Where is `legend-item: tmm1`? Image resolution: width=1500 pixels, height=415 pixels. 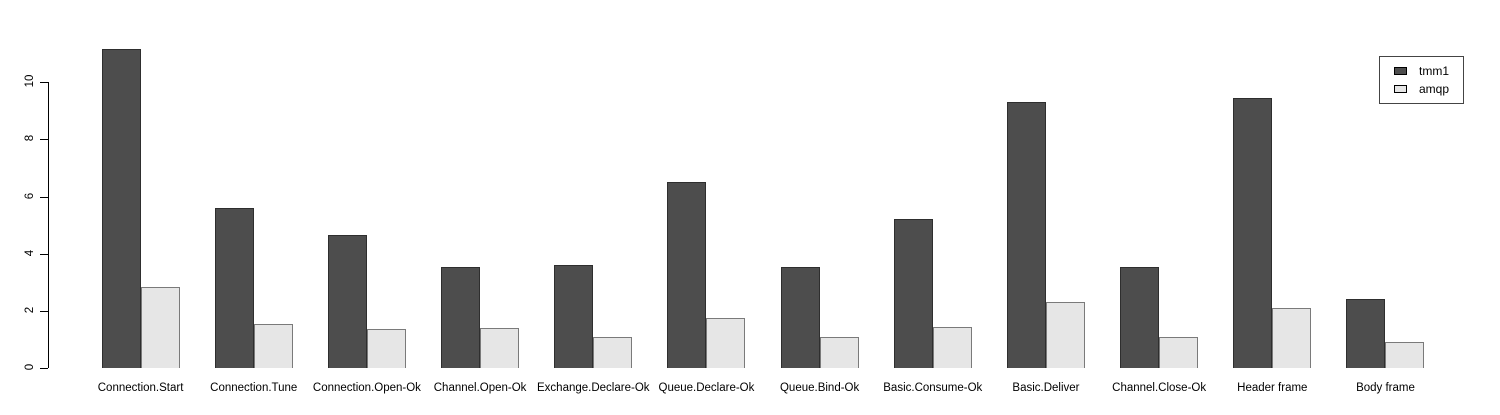 legend-item: tmm1 is located at coordinates (1421, 71).